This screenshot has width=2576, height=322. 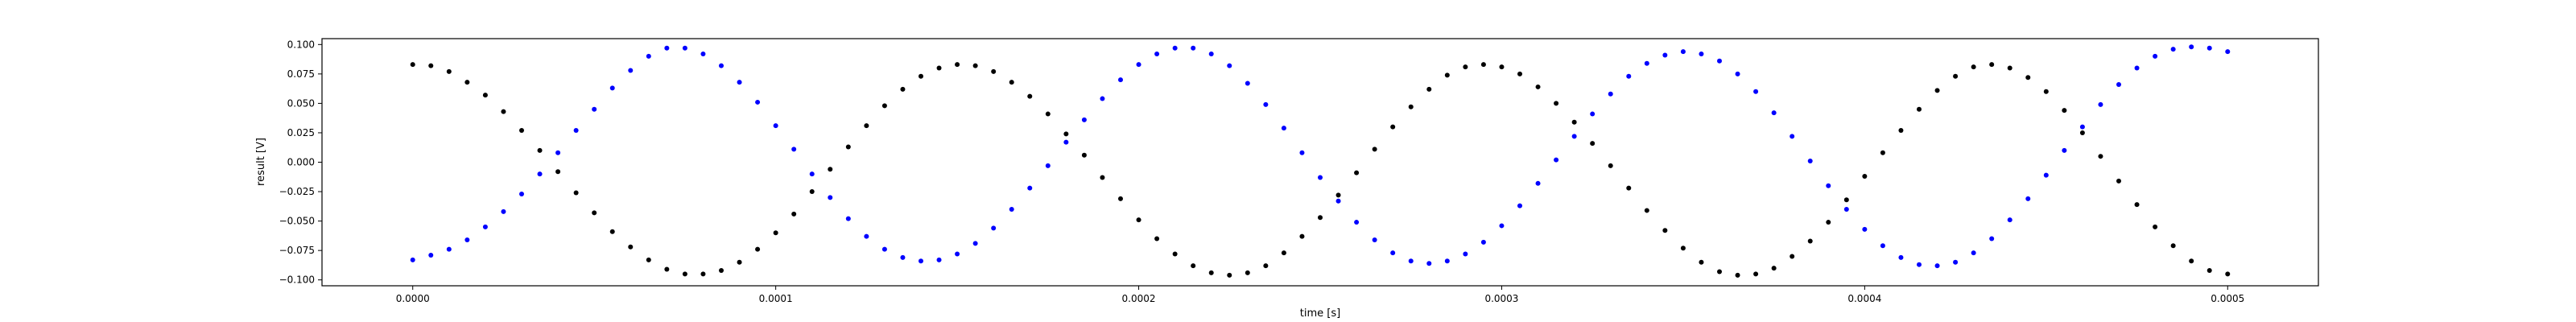 What do you see at coordinates (301, 74) in the screenshot?
I see `y-tick-label: 0.075` at bounding box center [301, 74].